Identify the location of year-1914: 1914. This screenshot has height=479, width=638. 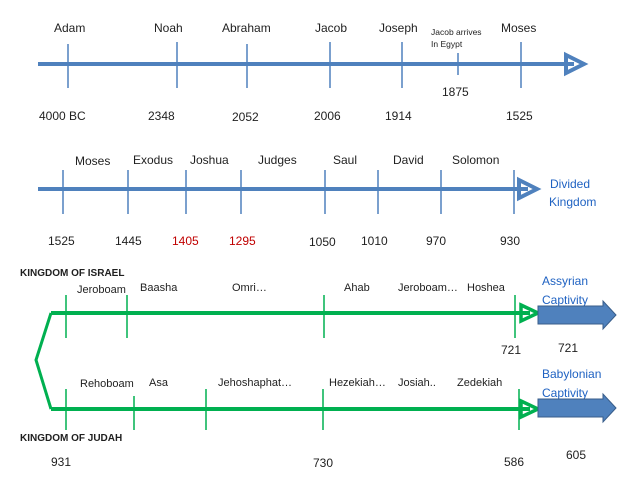
(398, 116).